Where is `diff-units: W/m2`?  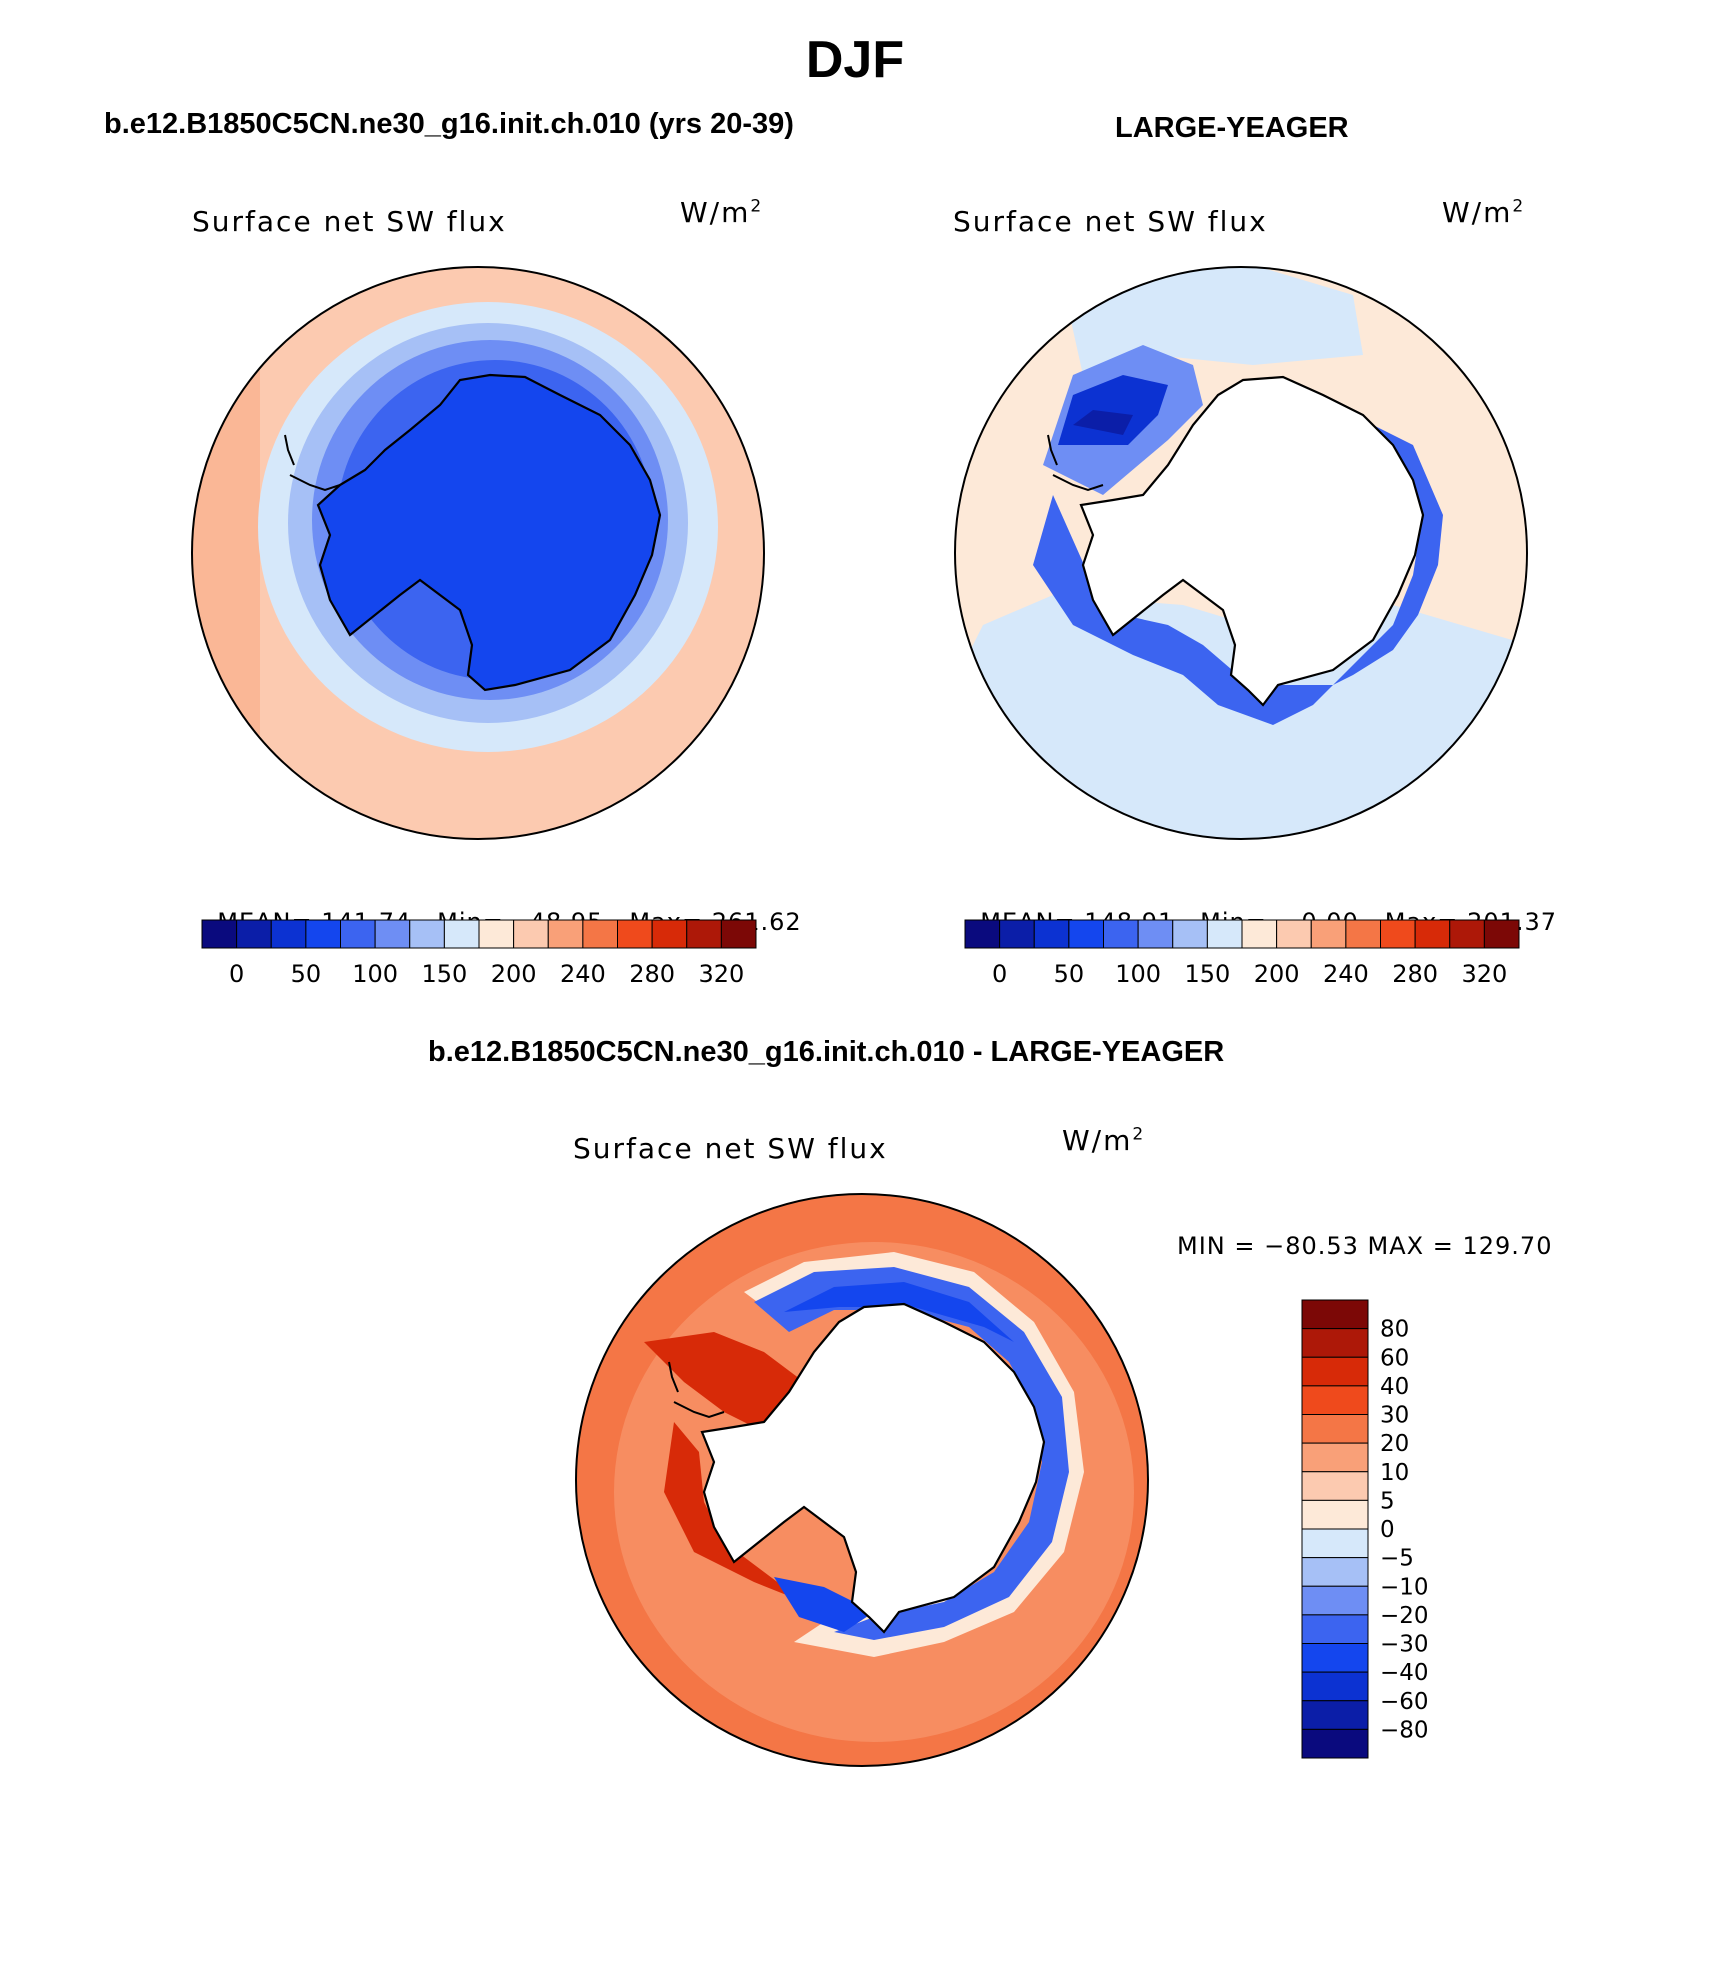
diff-units: W/m2 is located at coordinates (1104, 1140).